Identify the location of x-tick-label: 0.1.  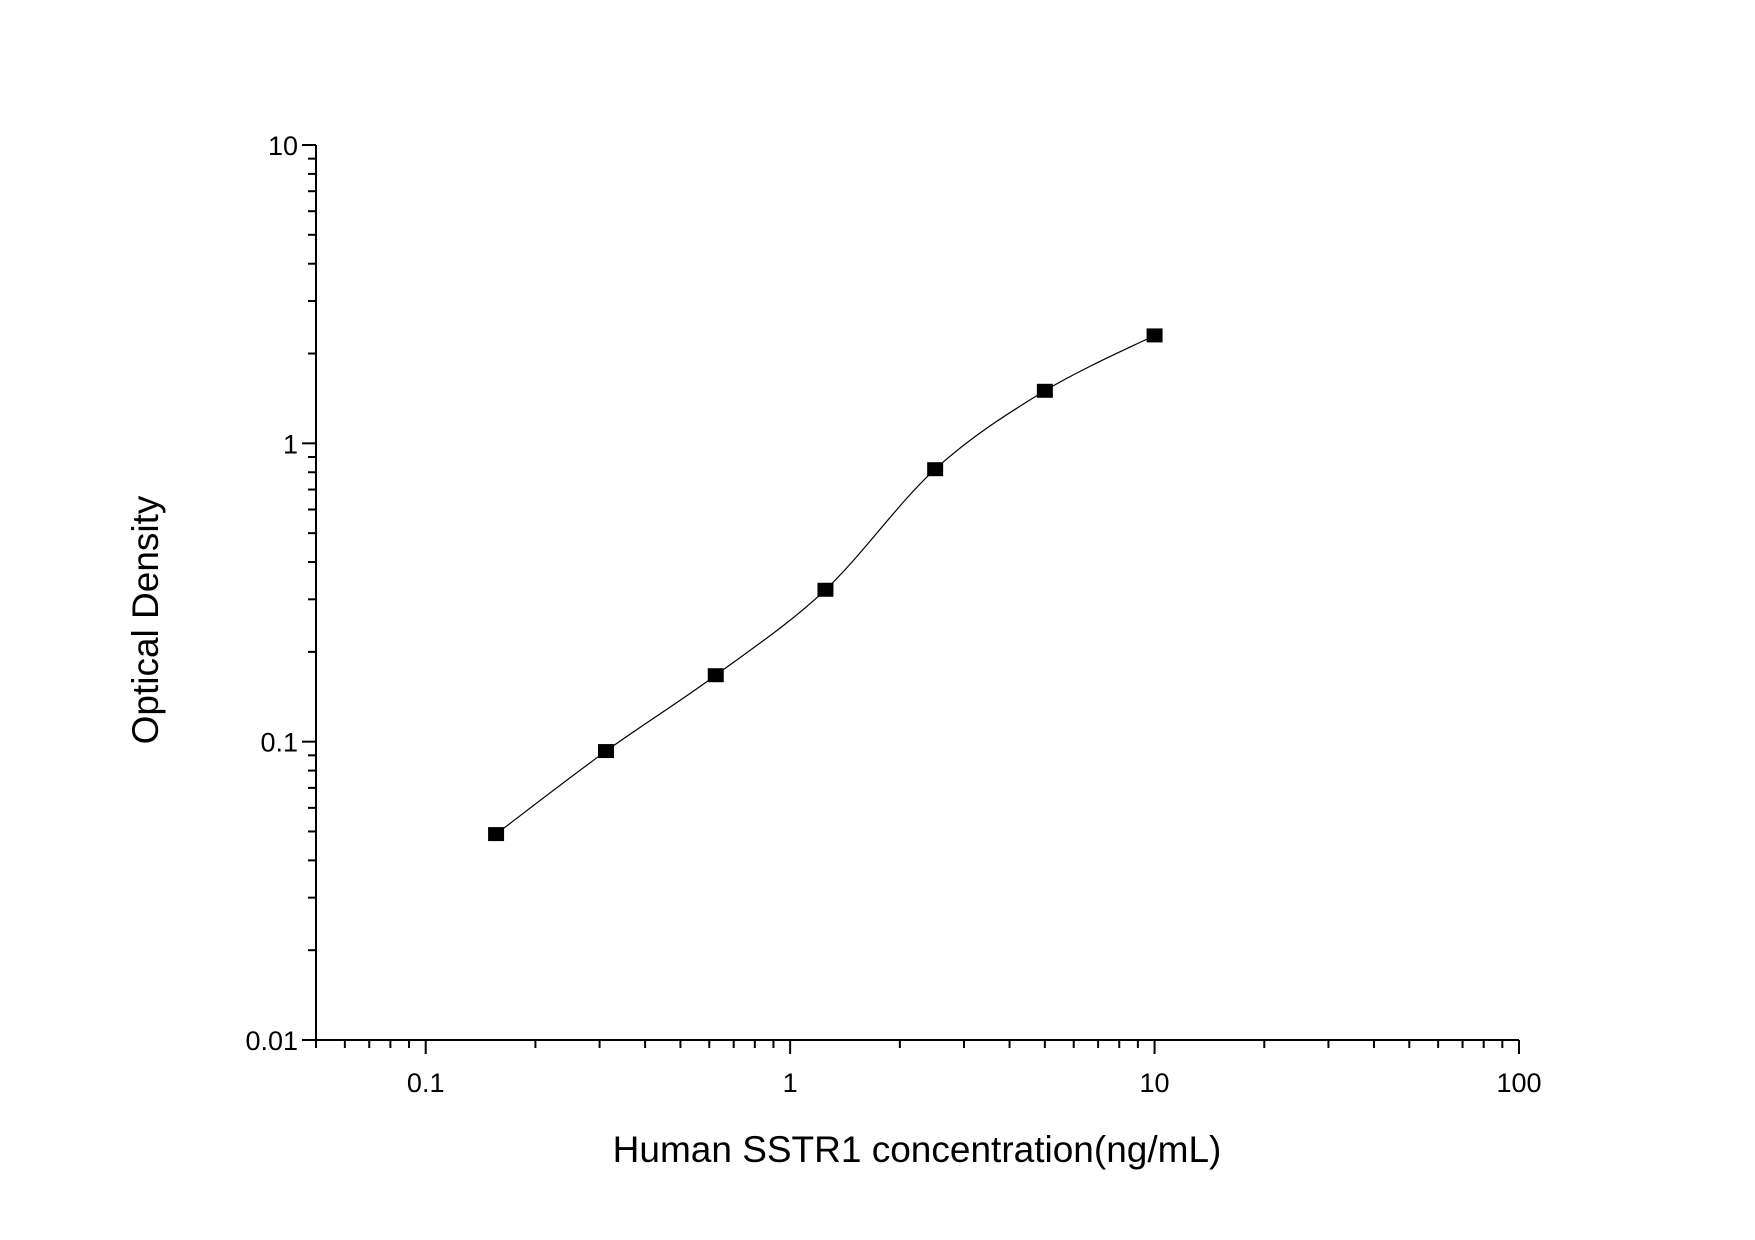
(426, 1083).